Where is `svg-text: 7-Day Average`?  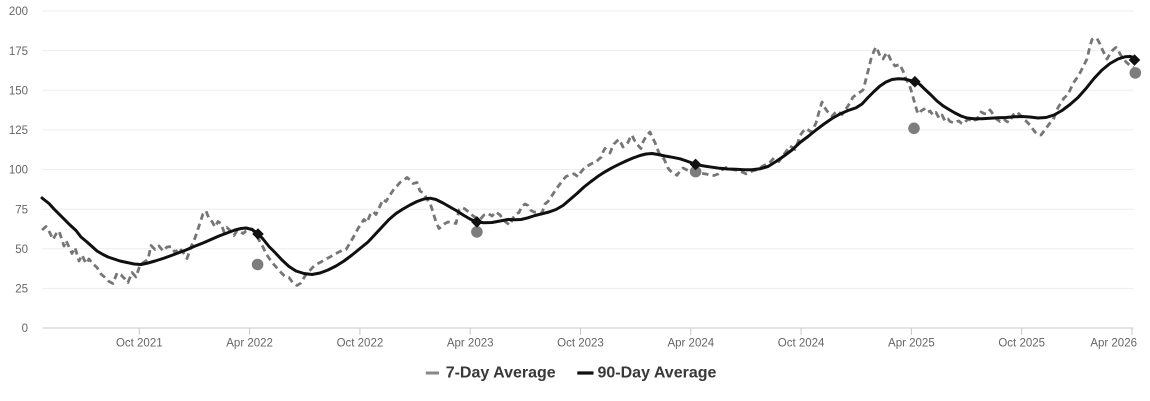 svg-text: 7-Day Average is located at coordinates (501, 373).